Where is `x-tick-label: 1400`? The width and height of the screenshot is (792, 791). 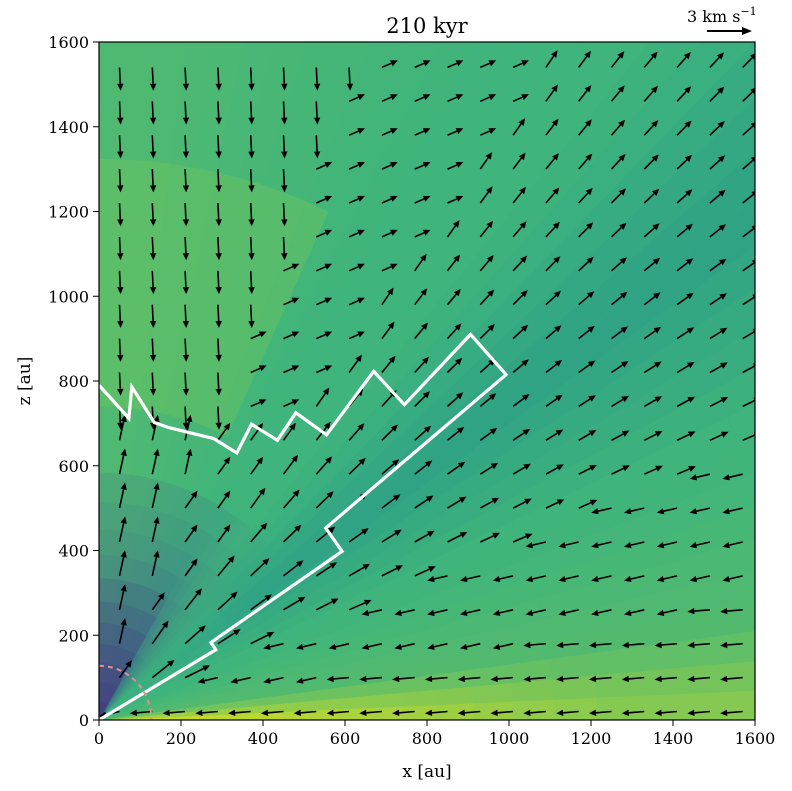
x-tick-label: 1400 is located at coordinates (673, 738).